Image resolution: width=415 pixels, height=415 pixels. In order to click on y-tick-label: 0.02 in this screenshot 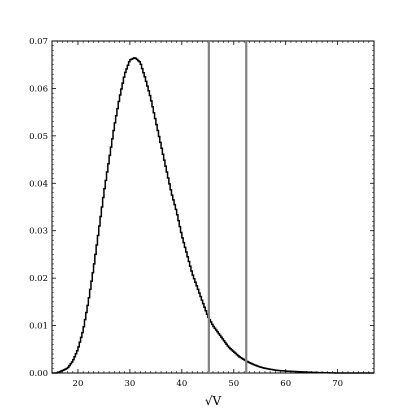, I will do `click(38, 279)`.